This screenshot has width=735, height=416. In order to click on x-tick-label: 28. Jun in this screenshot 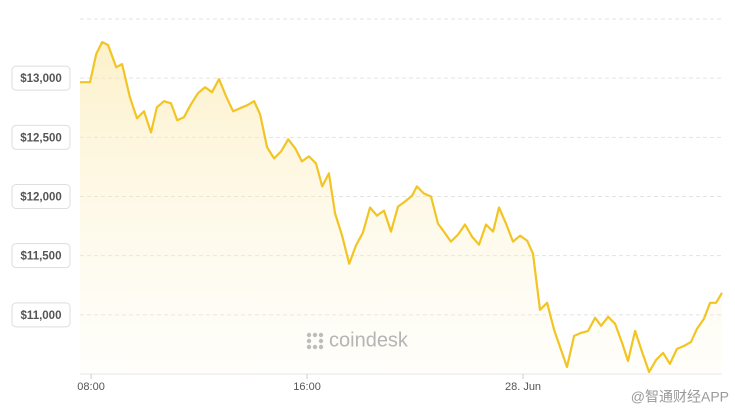, I will do `click(523, 387)`.